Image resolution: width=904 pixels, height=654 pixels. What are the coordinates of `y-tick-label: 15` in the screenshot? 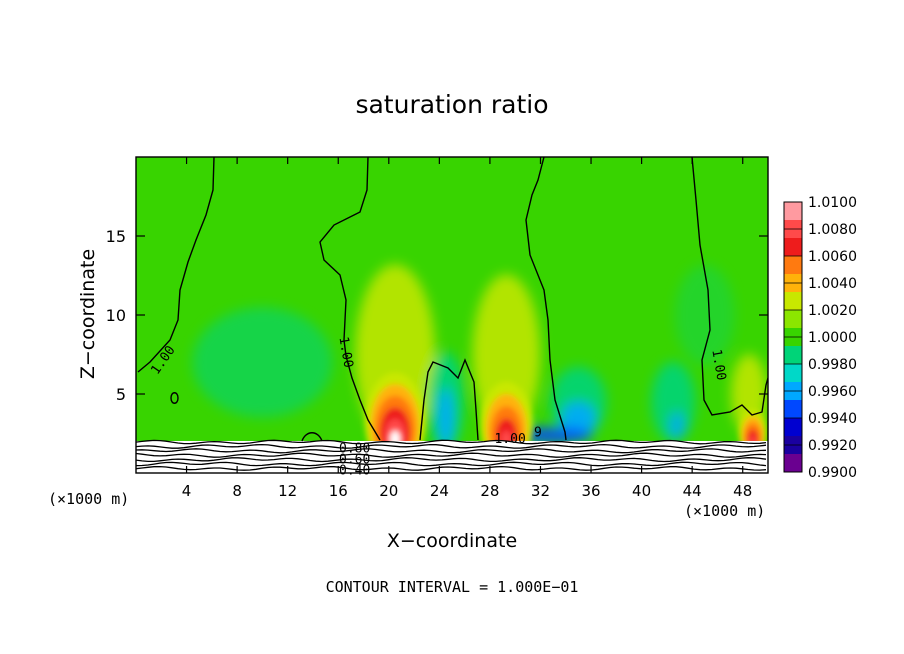 It's located at (116, 236).